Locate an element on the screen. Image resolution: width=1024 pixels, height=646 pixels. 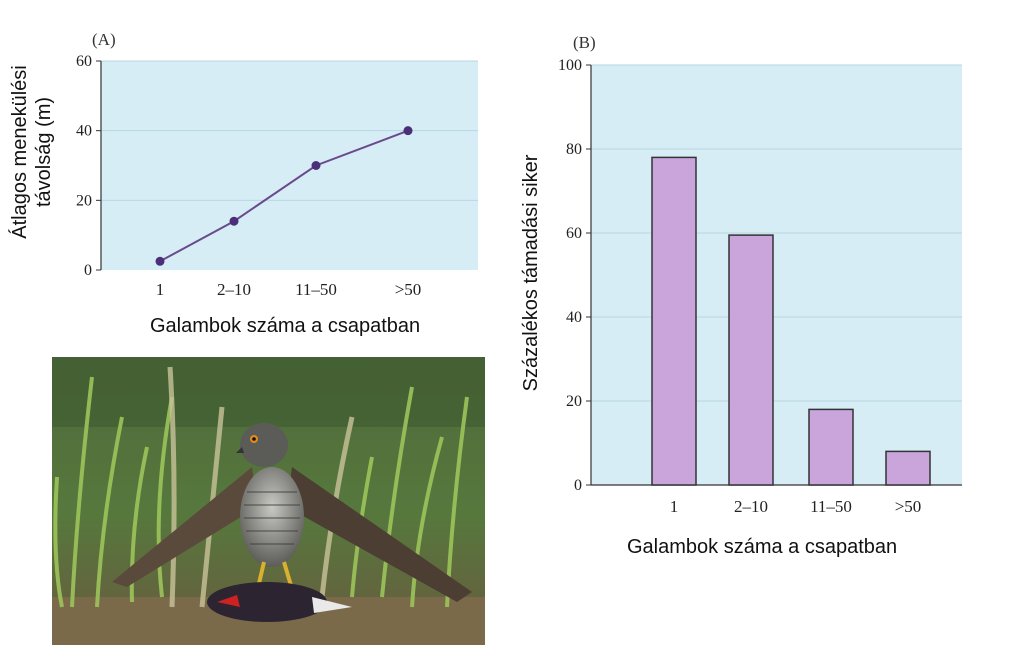
y-tick-label-b: 40 is located at coordinates (574, 317).